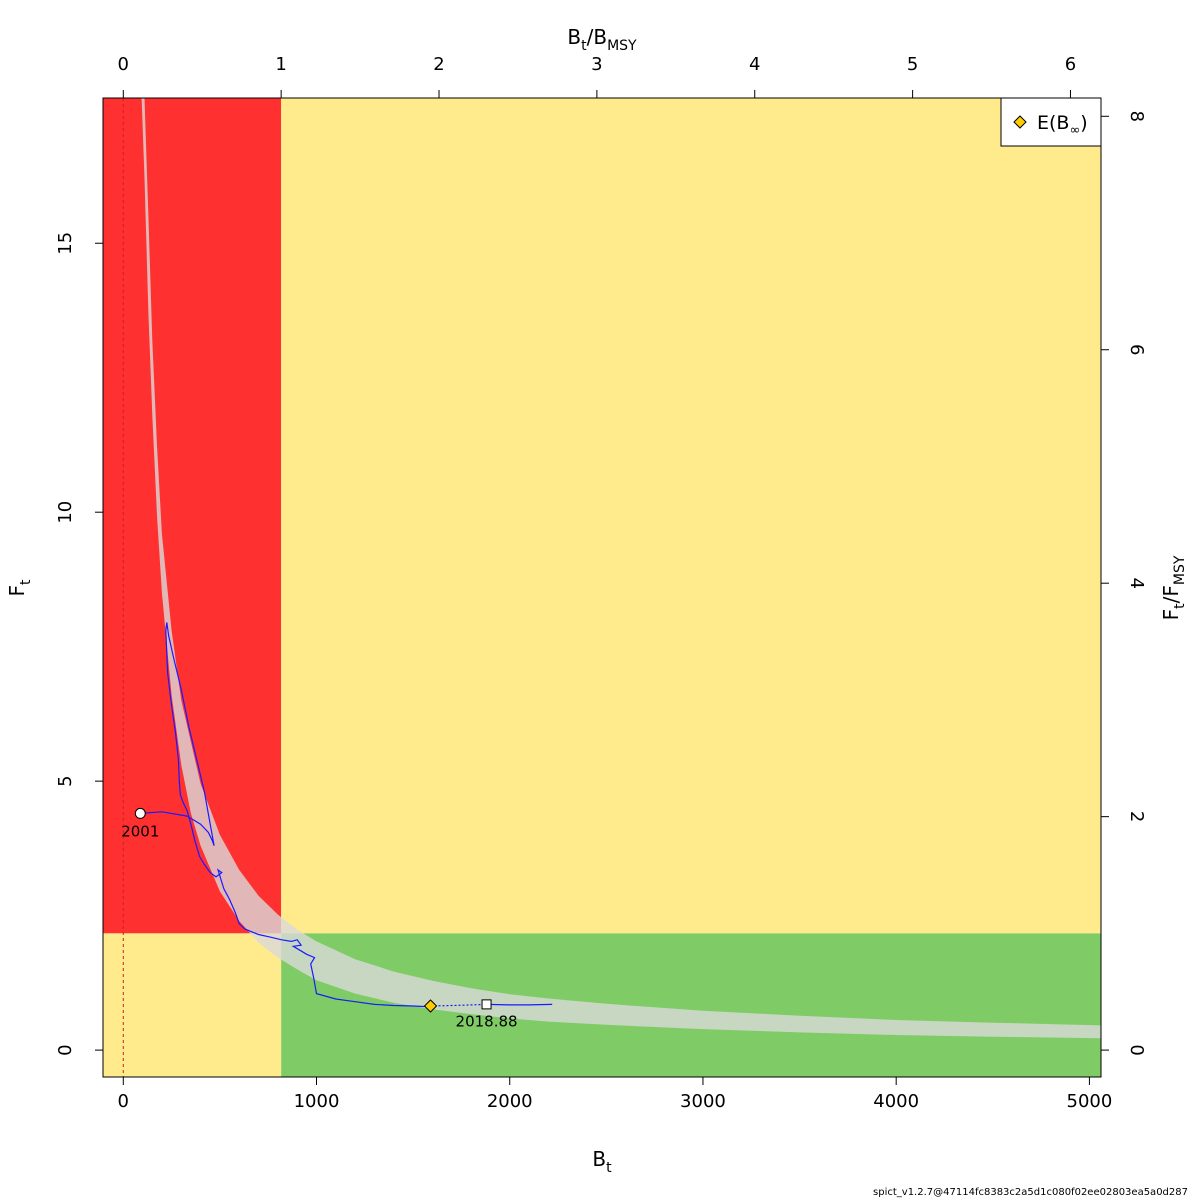  I want to click on end-year-label: 2018.88, so click(487, 1021).